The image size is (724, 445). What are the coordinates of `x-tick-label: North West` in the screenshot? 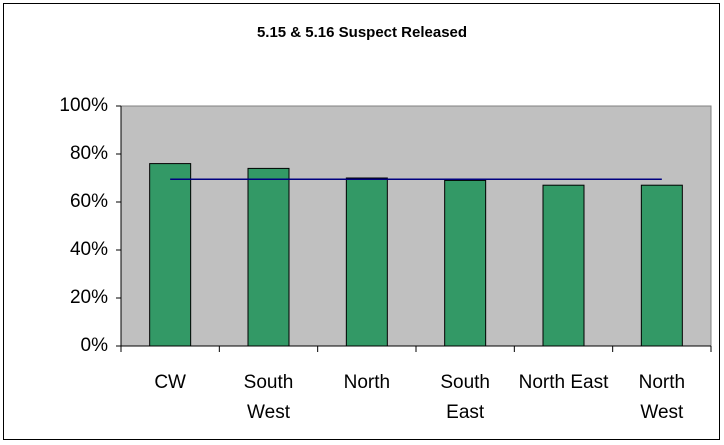 It's located at (662, 397).